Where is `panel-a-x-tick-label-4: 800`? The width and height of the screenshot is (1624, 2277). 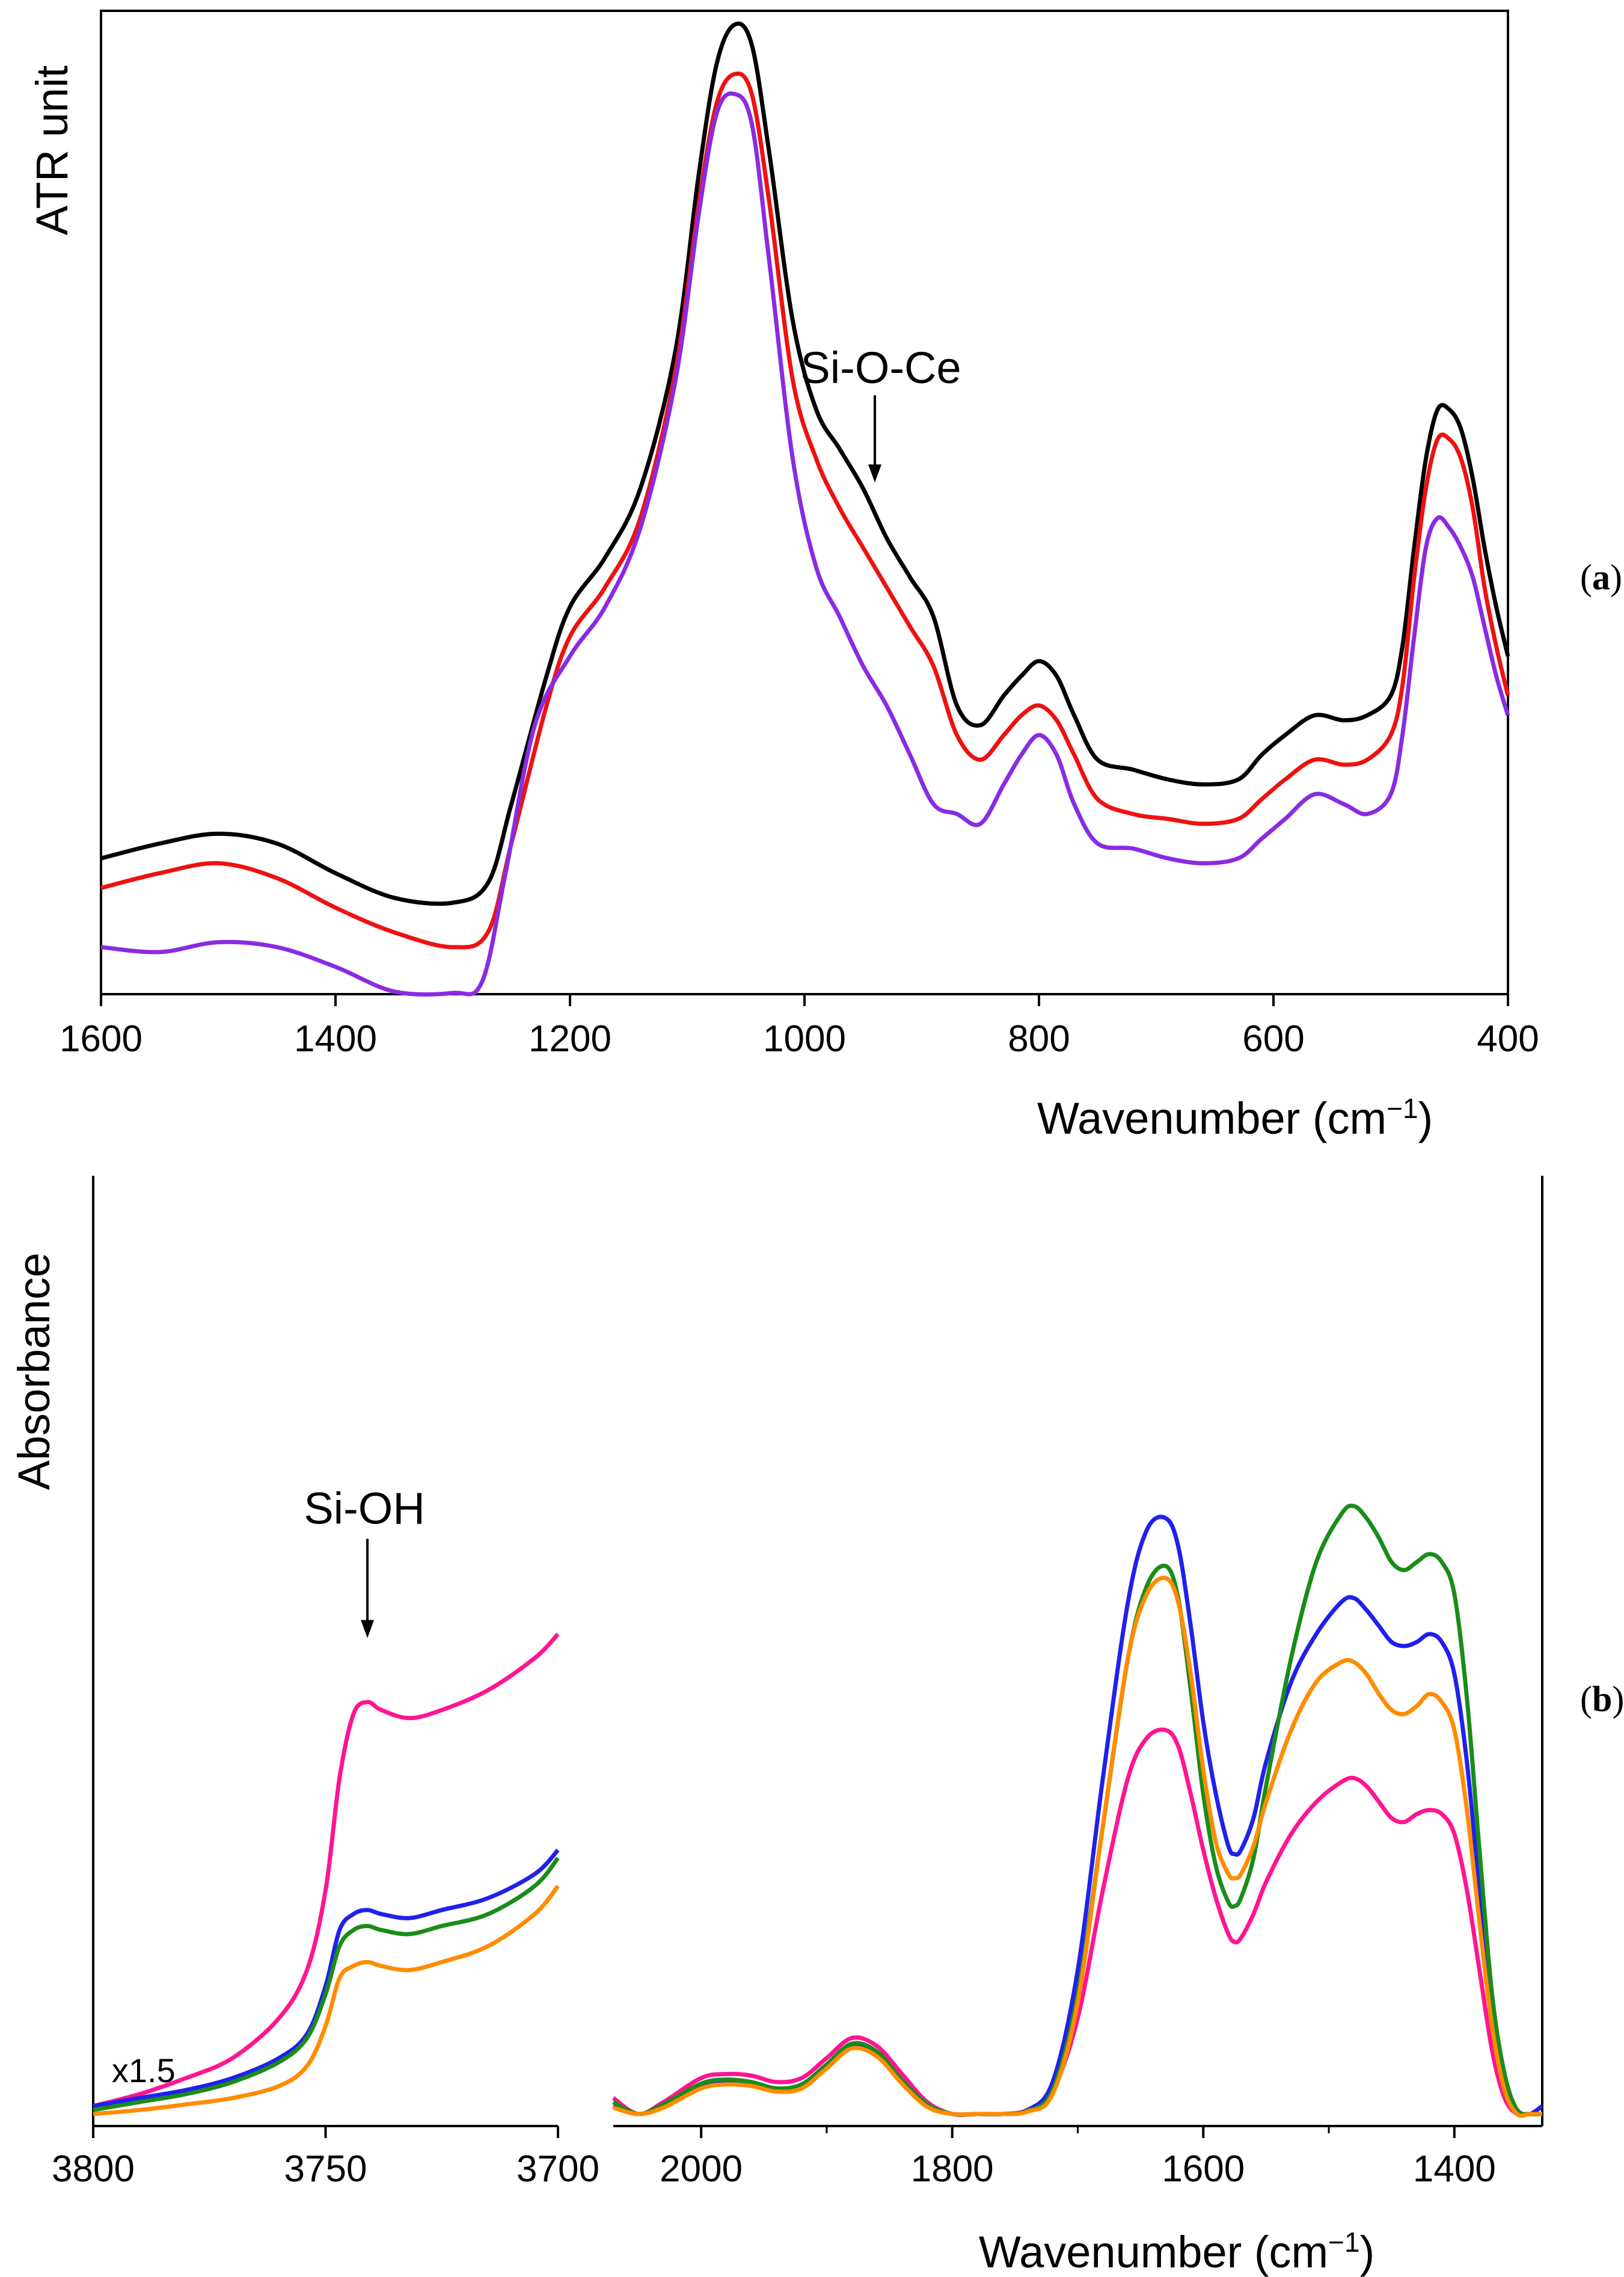
panel-a-x-tick-label-4: 800 is located at coordinates (1039, 1039).